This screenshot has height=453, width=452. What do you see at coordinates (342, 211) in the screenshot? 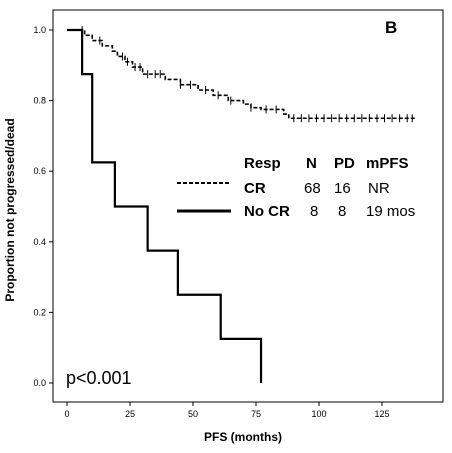
I see `legend-row-nocr-pd: 8` at bounding box center [342, 211].